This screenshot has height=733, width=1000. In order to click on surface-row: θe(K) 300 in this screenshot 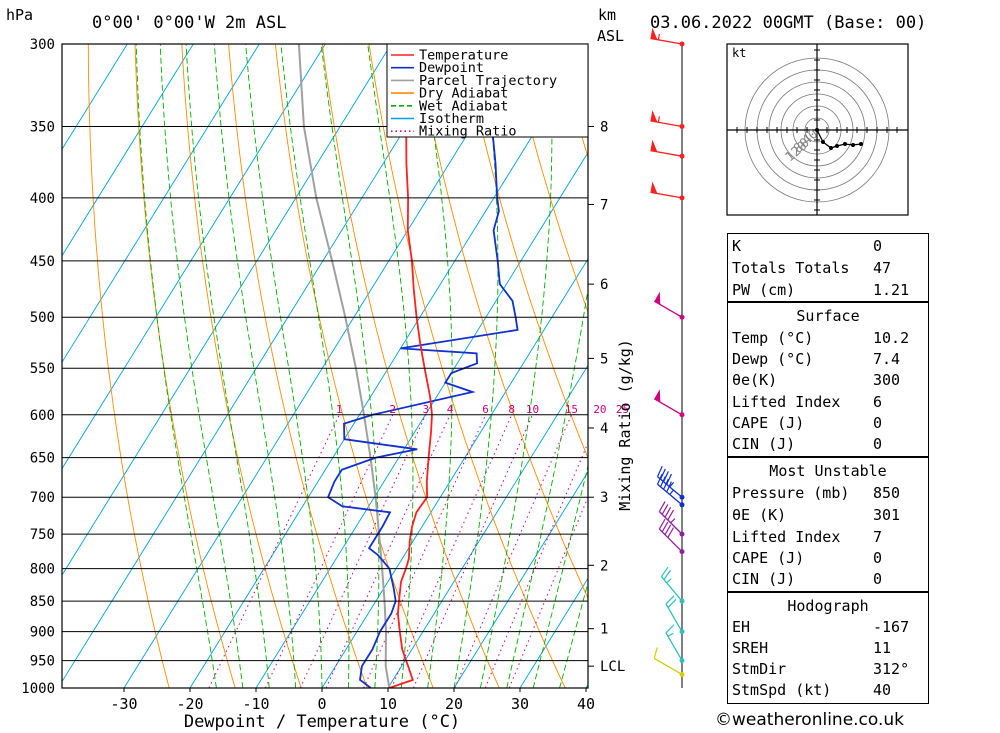, I will do `click(816, 380)`.